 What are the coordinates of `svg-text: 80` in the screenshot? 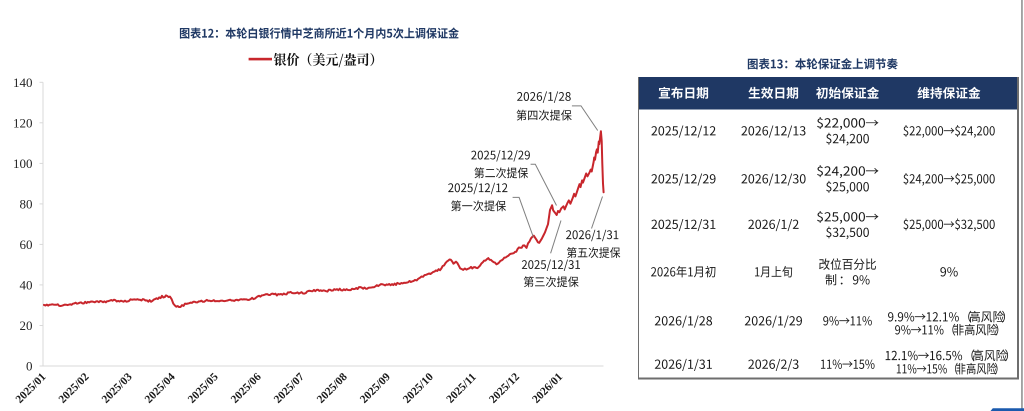 It's located at (26, 203).